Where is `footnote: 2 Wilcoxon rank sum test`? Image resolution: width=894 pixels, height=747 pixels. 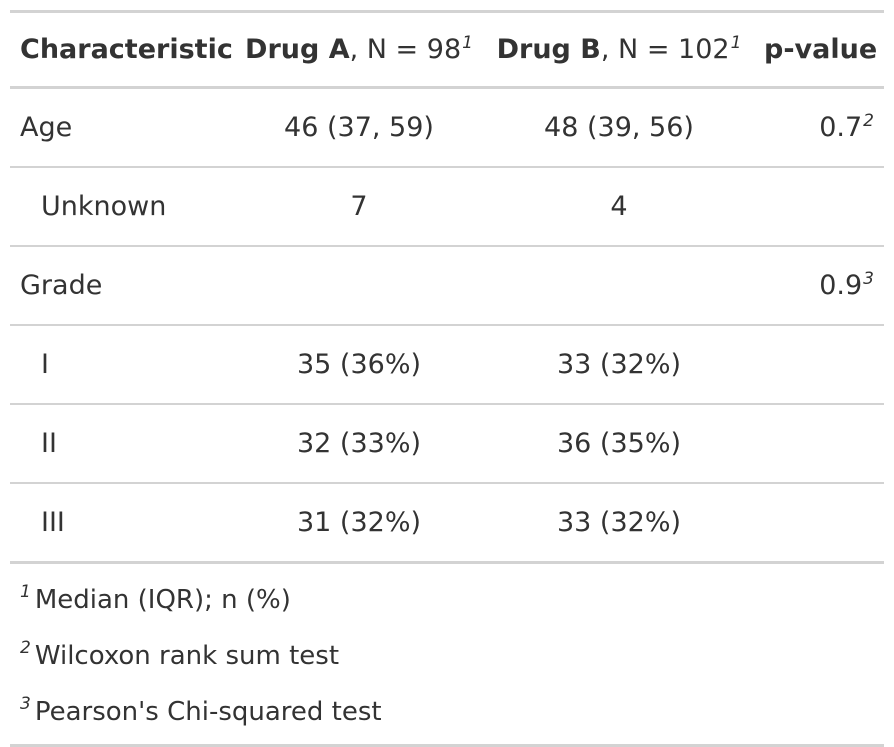
footnote: 2 Wilcoxon rank sum test is located at coordinates (452, 656).